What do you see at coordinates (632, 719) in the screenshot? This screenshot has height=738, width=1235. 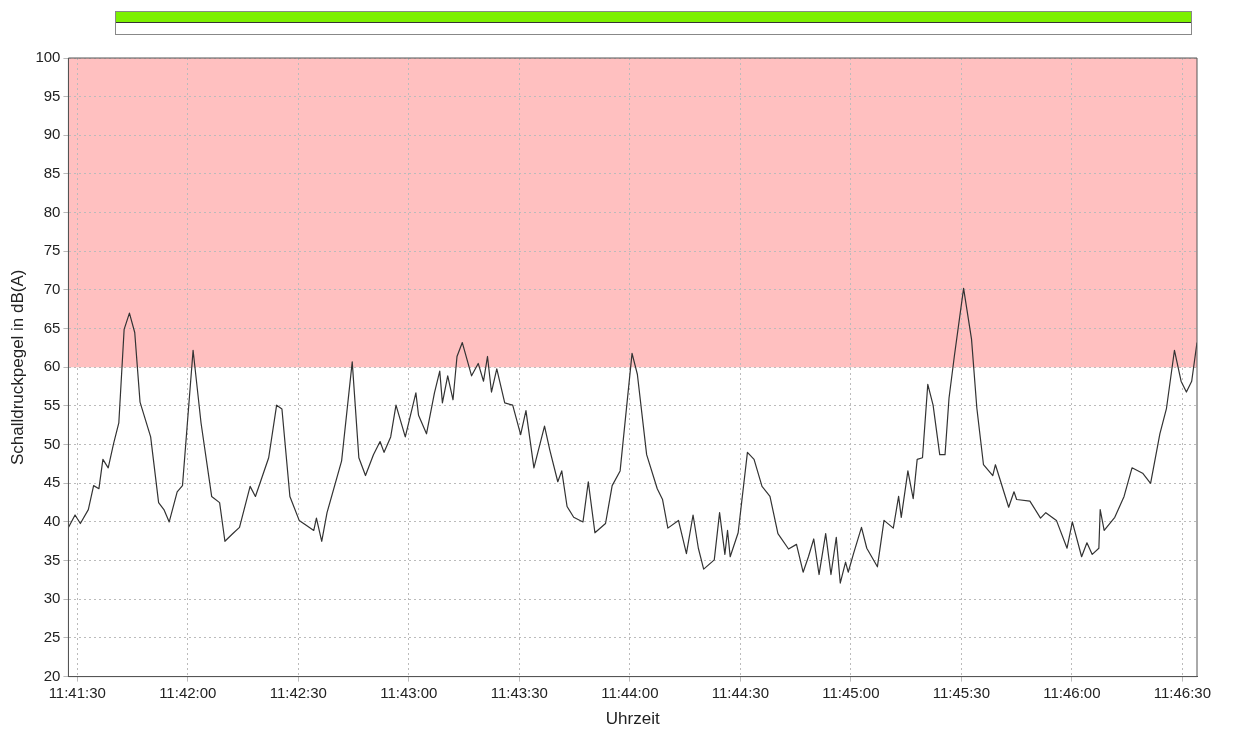 I see `x-axis-title: Uhrzeit` at bounding box center [632, 719].